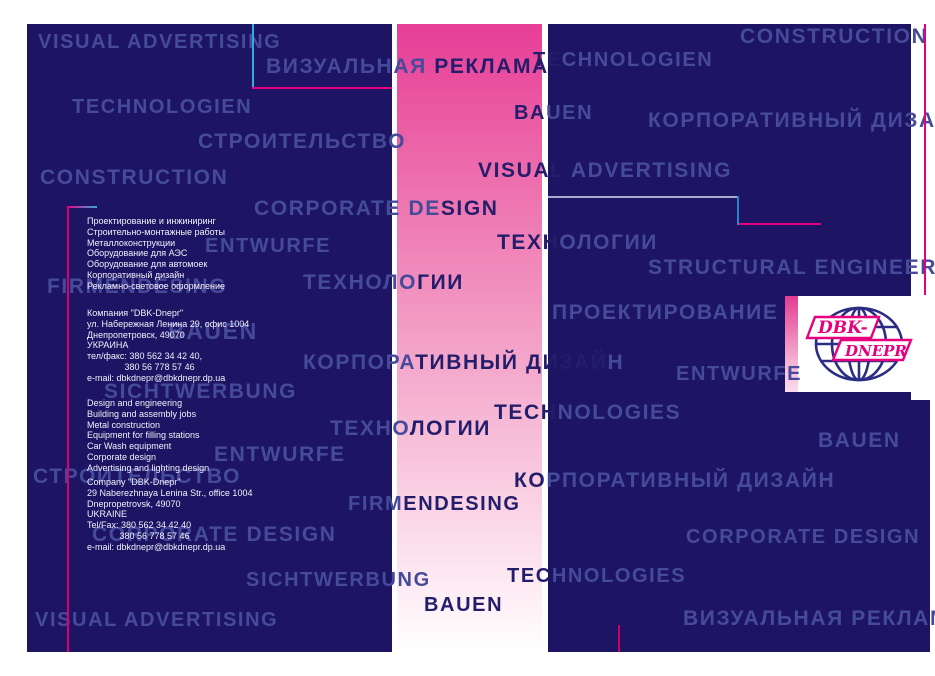 The height and width of the screenshot is (676, 935). Describe the element at coordinates (214, 534) in the screenshot. I see `watermark-corporate-design-left: CORPORATE DESIGN` at that location.